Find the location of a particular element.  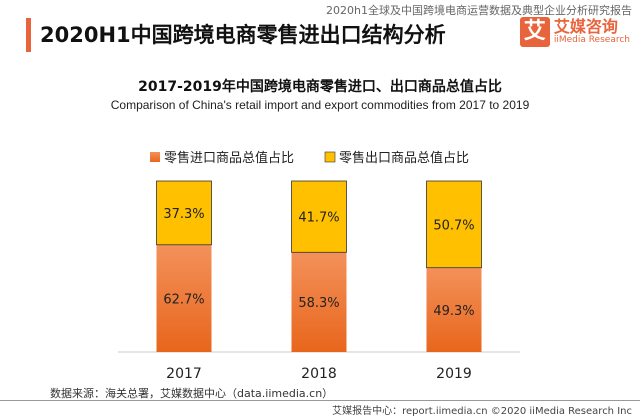

data-label: 37.3% is located at coordinates (183, 214).